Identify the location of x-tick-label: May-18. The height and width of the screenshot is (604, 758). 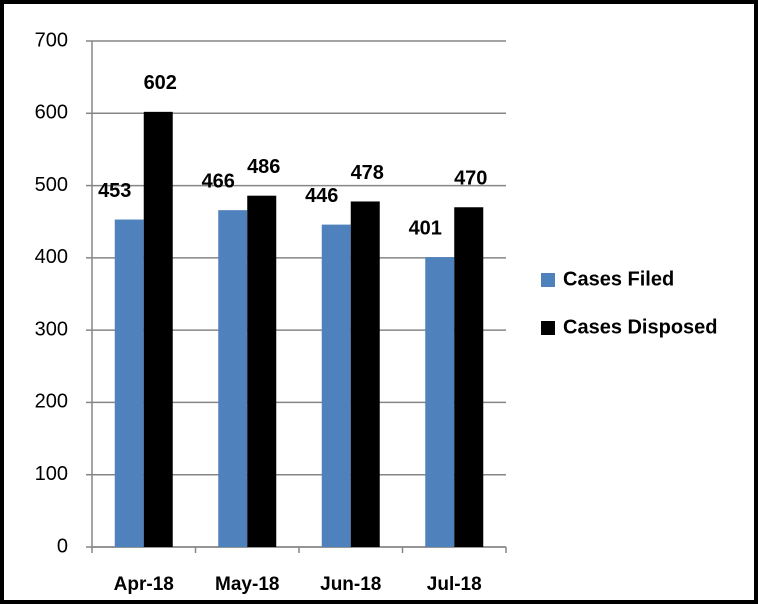
(247, 584).